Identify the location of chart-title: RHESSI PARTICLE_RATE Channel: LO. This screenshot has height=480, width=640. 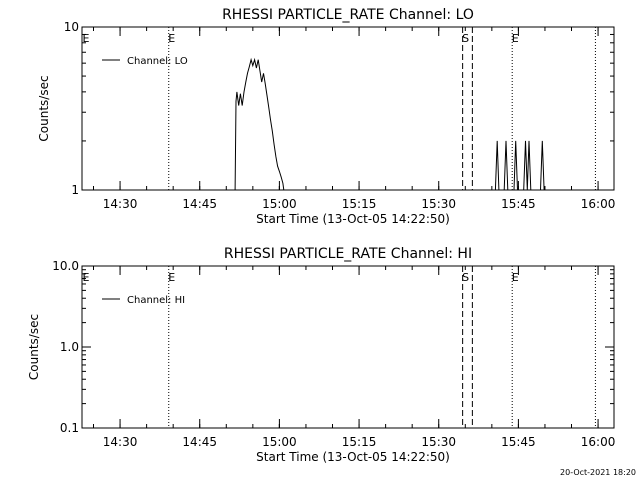
(348, 15).